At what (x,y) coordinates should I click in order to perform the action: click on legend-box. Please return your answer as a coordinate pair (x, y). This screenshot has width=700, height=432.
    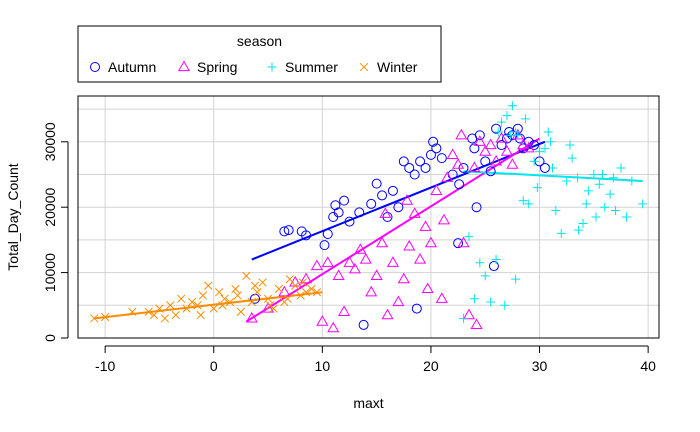
    Looking at the image, I should click on (259, 54).